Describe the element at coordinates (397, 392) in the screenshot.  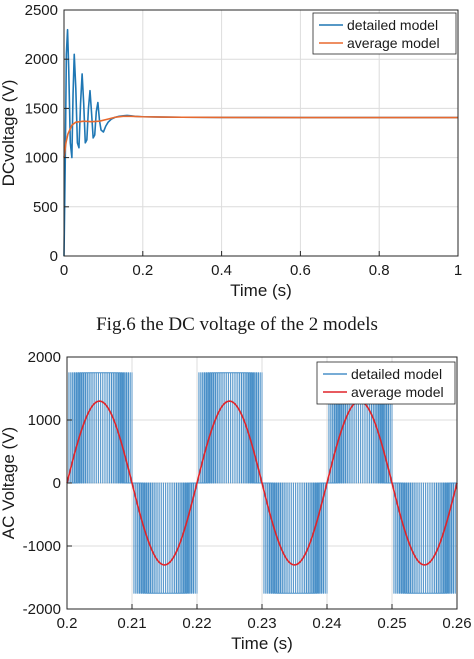
I see `ac-legend-label-average: average model` at that location.